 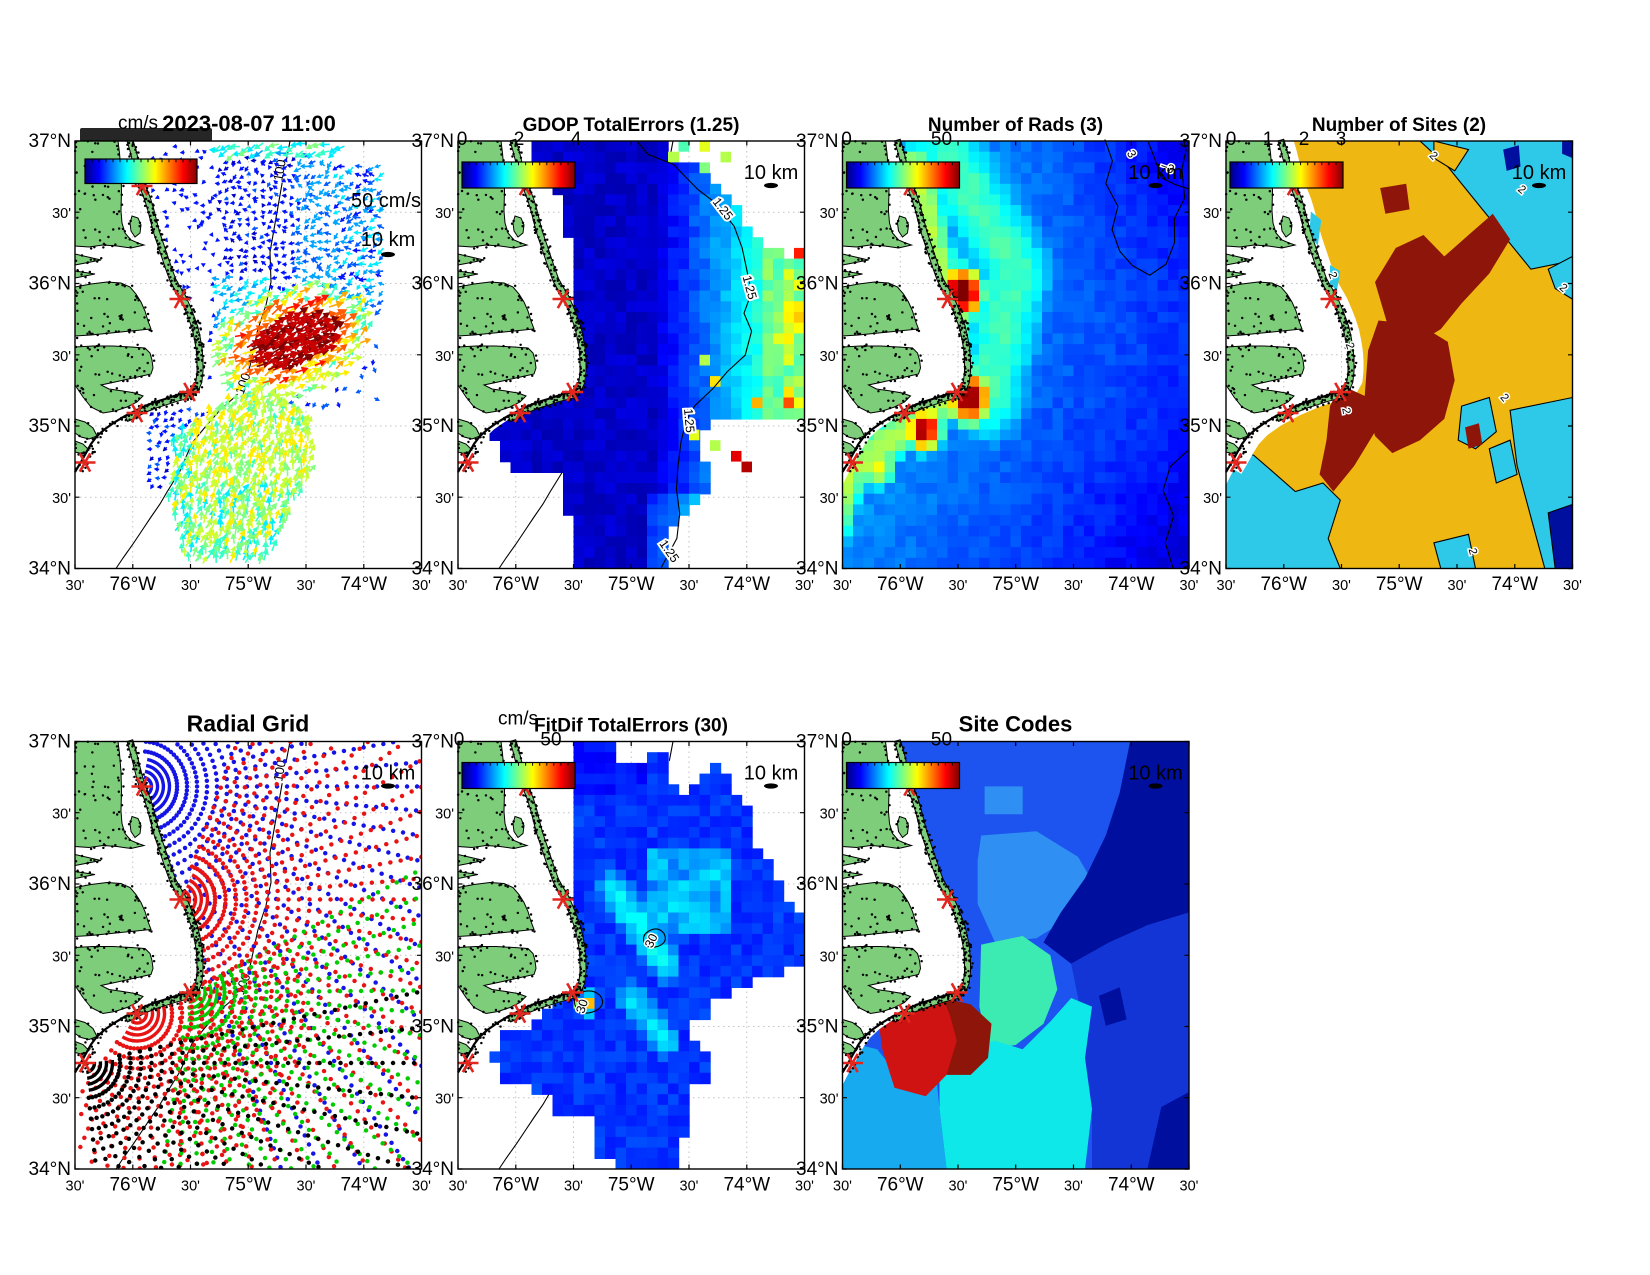 What do you see at coordinates (1268, 139) in the screenshot?
I see `svg-text: 1` at bounding box center [1268, 139].